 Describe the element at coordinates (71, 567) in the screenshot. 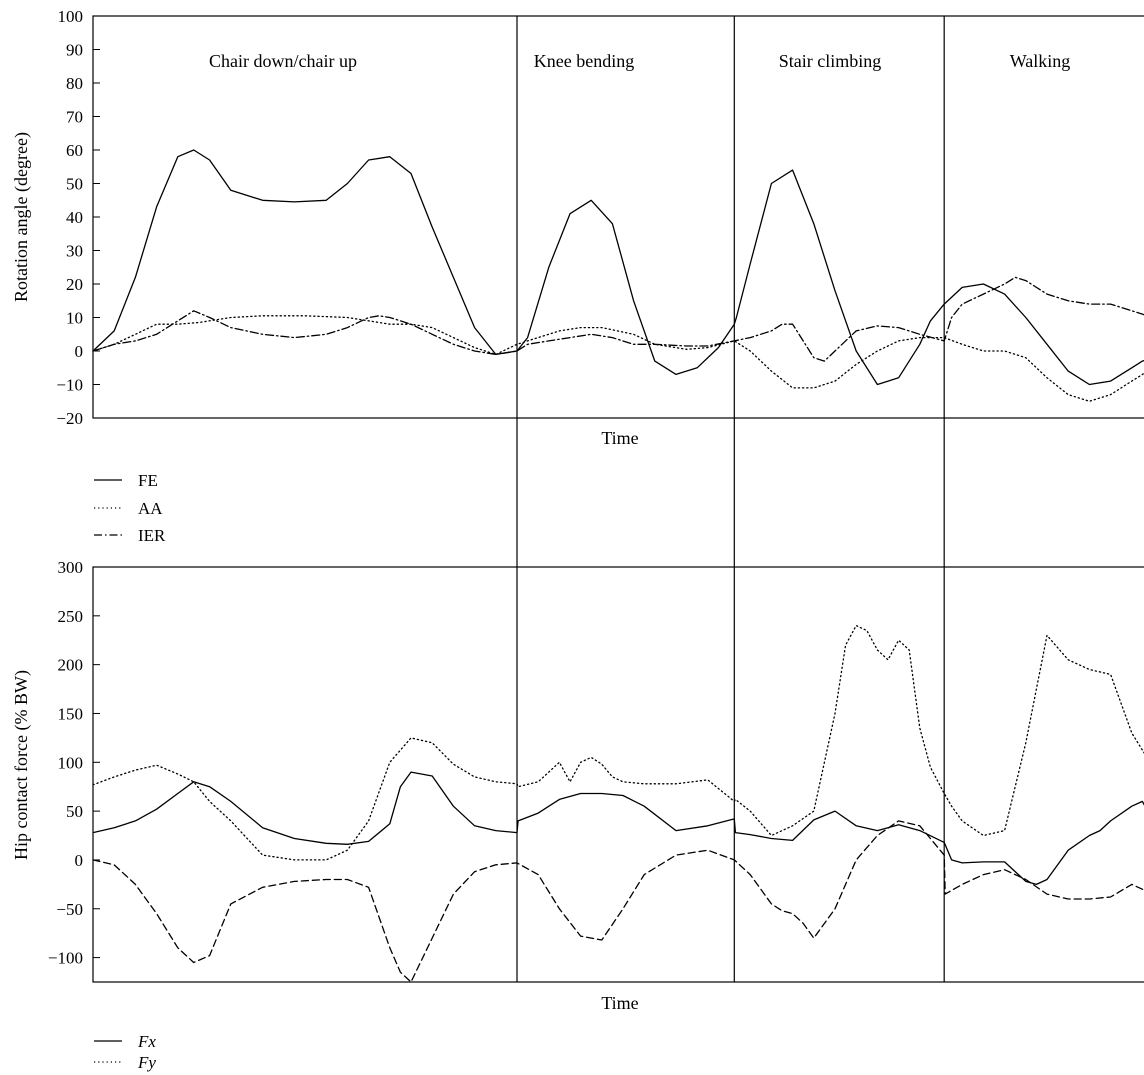

I see `y-tick-label: 300` at that location.